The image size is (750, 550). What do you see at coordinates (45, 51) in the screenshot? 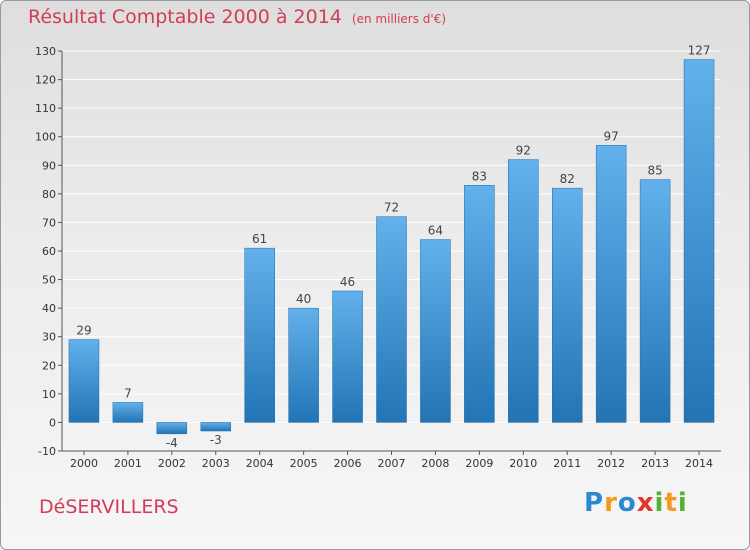
I see `y-tick-label: 130` at bounding box center [45, 51].